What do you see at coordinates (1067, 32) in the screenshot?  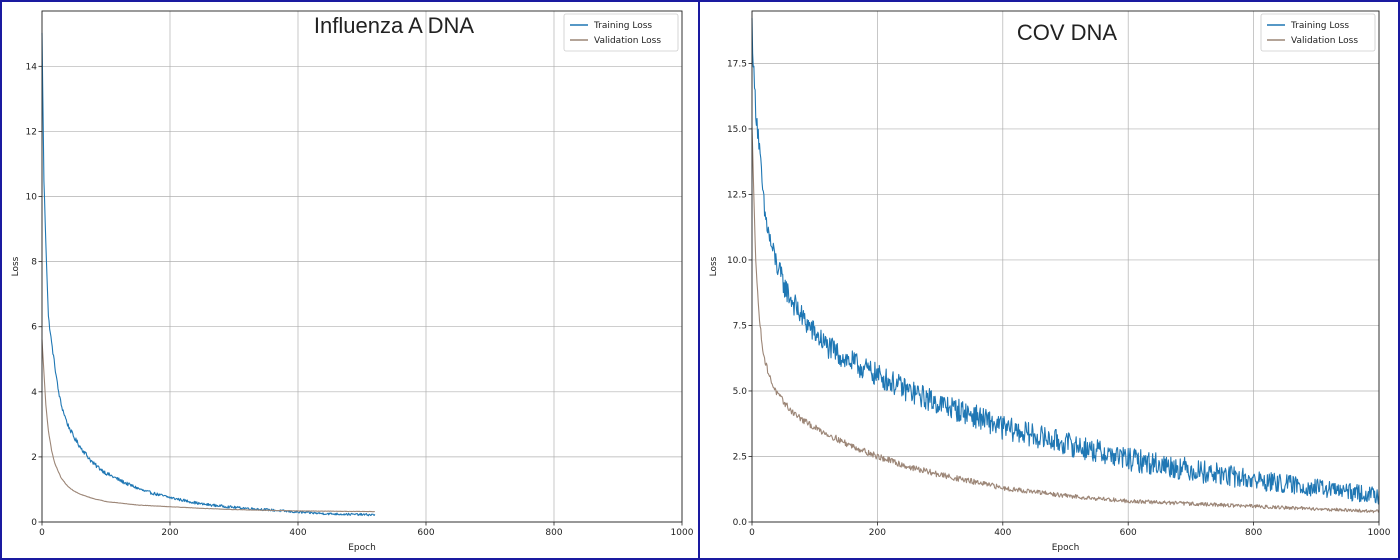 I see `chart-title: COV DNA` at bounding box center [1067, 32].